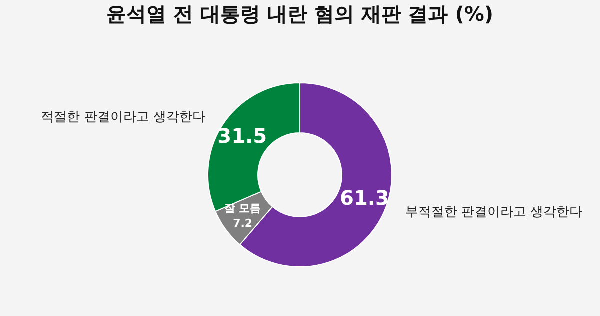  What do you see at coordinates (494, 212) in the screenshot?
I see `slice-label: 부적절한 판결이라고 생각한다` at bounding box center [494, 212].